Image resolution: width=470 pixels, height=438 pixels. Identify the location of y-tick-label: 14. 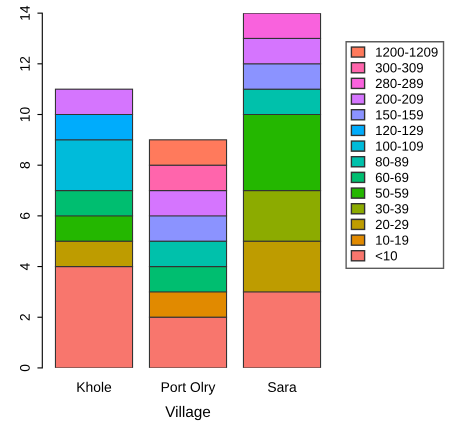
(25, 13).